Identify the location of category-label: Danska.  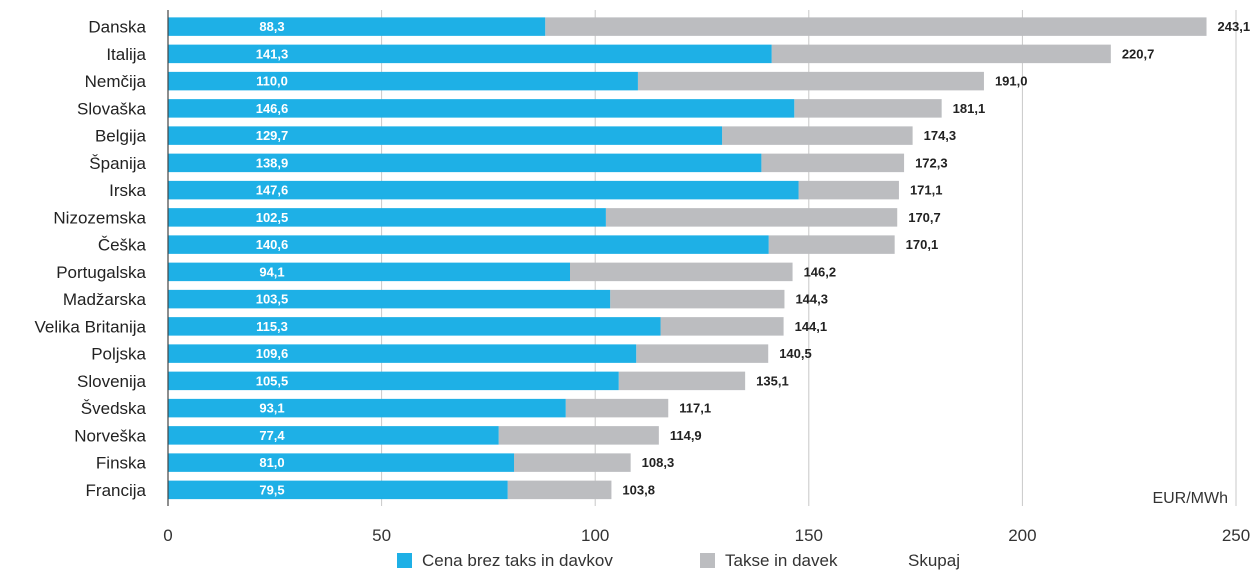
(117, 27).